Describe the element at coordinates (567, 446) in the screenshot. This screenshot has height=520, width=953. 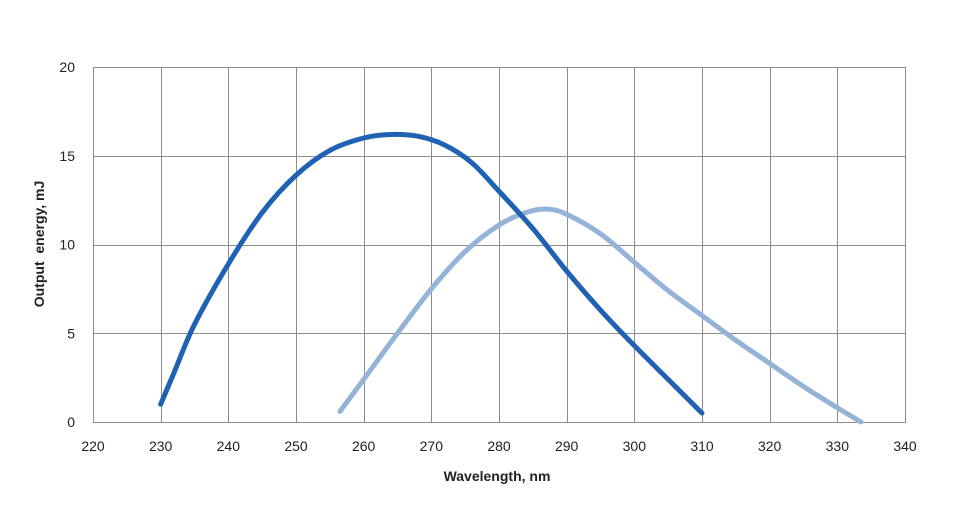
I see `x-tick-label: 290` at that location.